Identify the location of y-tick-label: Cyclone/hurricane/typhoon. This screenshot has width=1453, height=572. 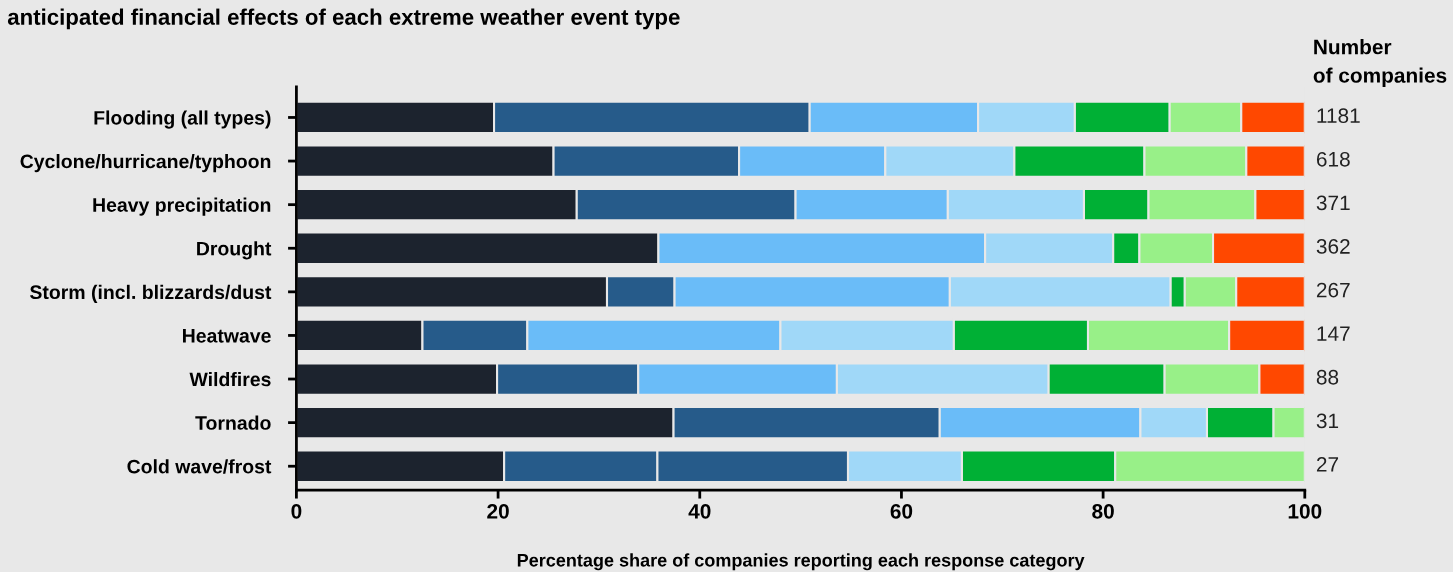
(145, 163).